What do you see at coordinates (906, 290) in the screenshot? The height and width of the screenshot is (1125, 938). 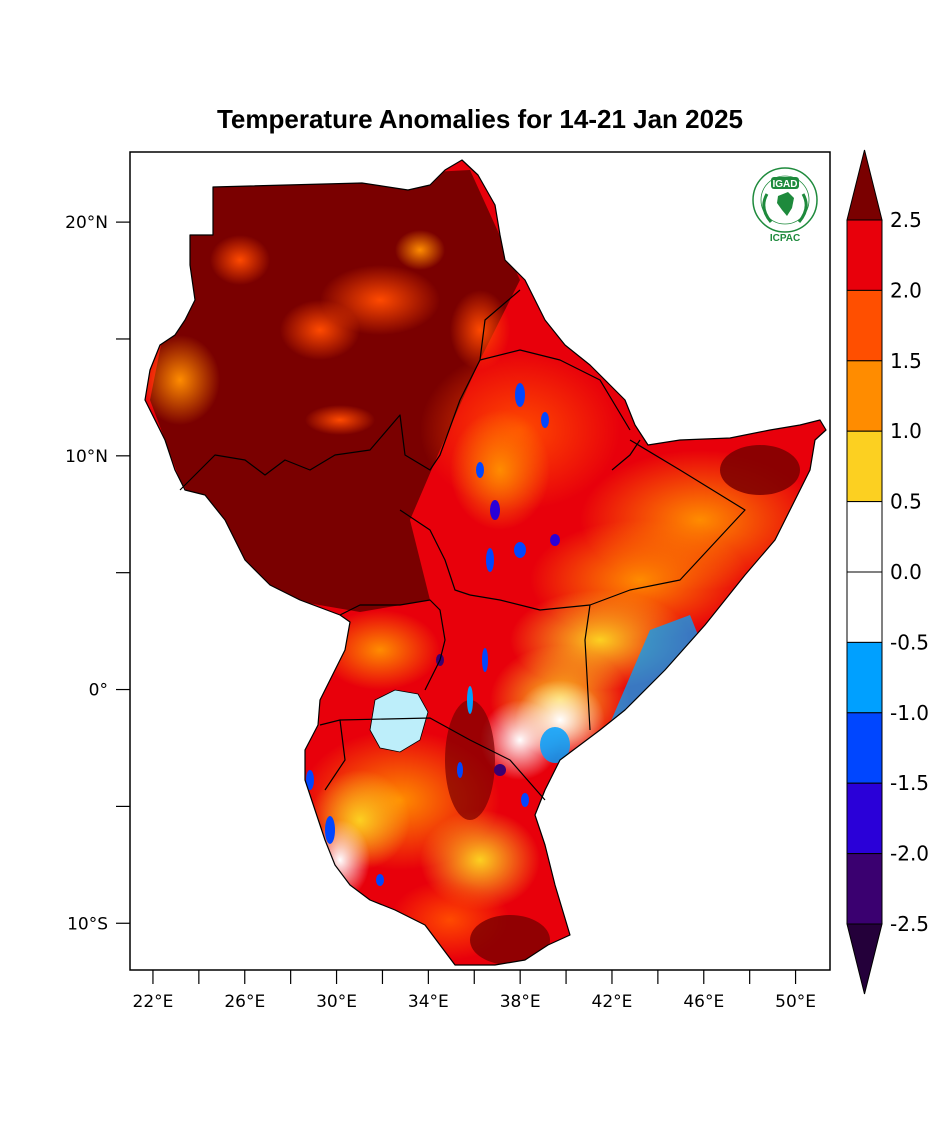 I see `colorbar-label: 2.0` at bounding box center [906, 290].